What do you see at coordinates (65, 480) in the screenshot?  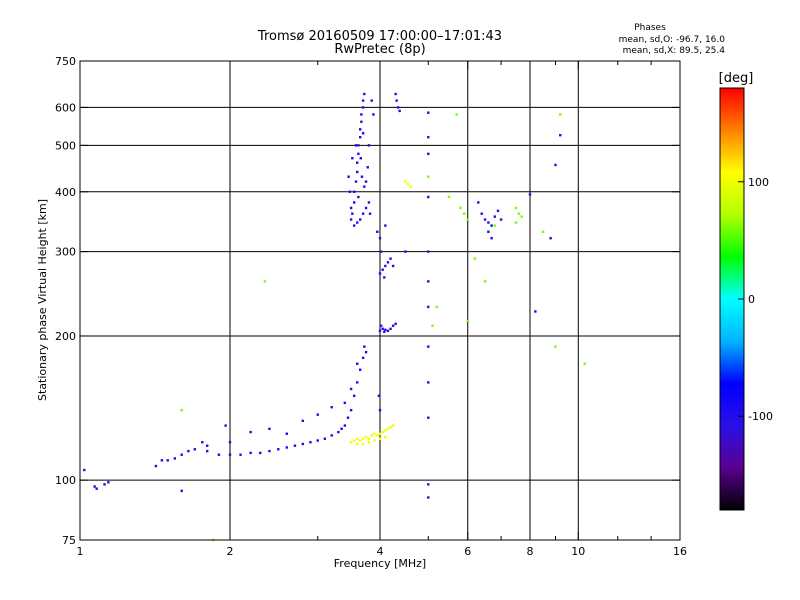 I see `y-tick-label: 100` at bounding box center [65, 480].